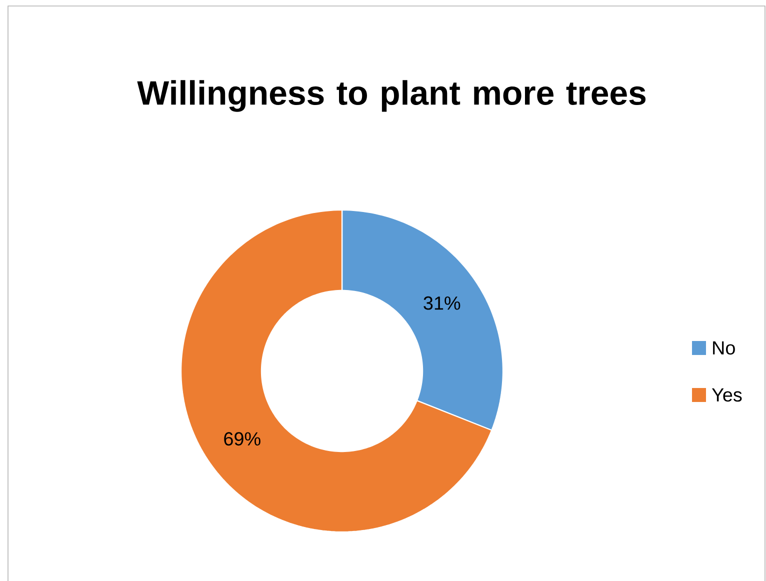 The width and height of the screenshot is (766, 581). What do you see at coordinates (242, 439) in the screenshot?
I see `data-label: 69%` at bounding box center [242, 439].